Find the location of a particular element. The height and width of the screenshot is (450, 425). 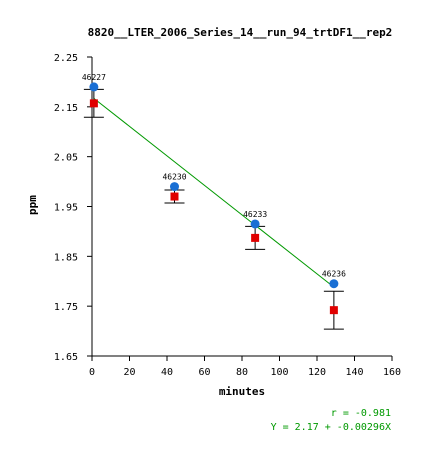

x-tick-label: 60 is located at coordinates (204, 372).